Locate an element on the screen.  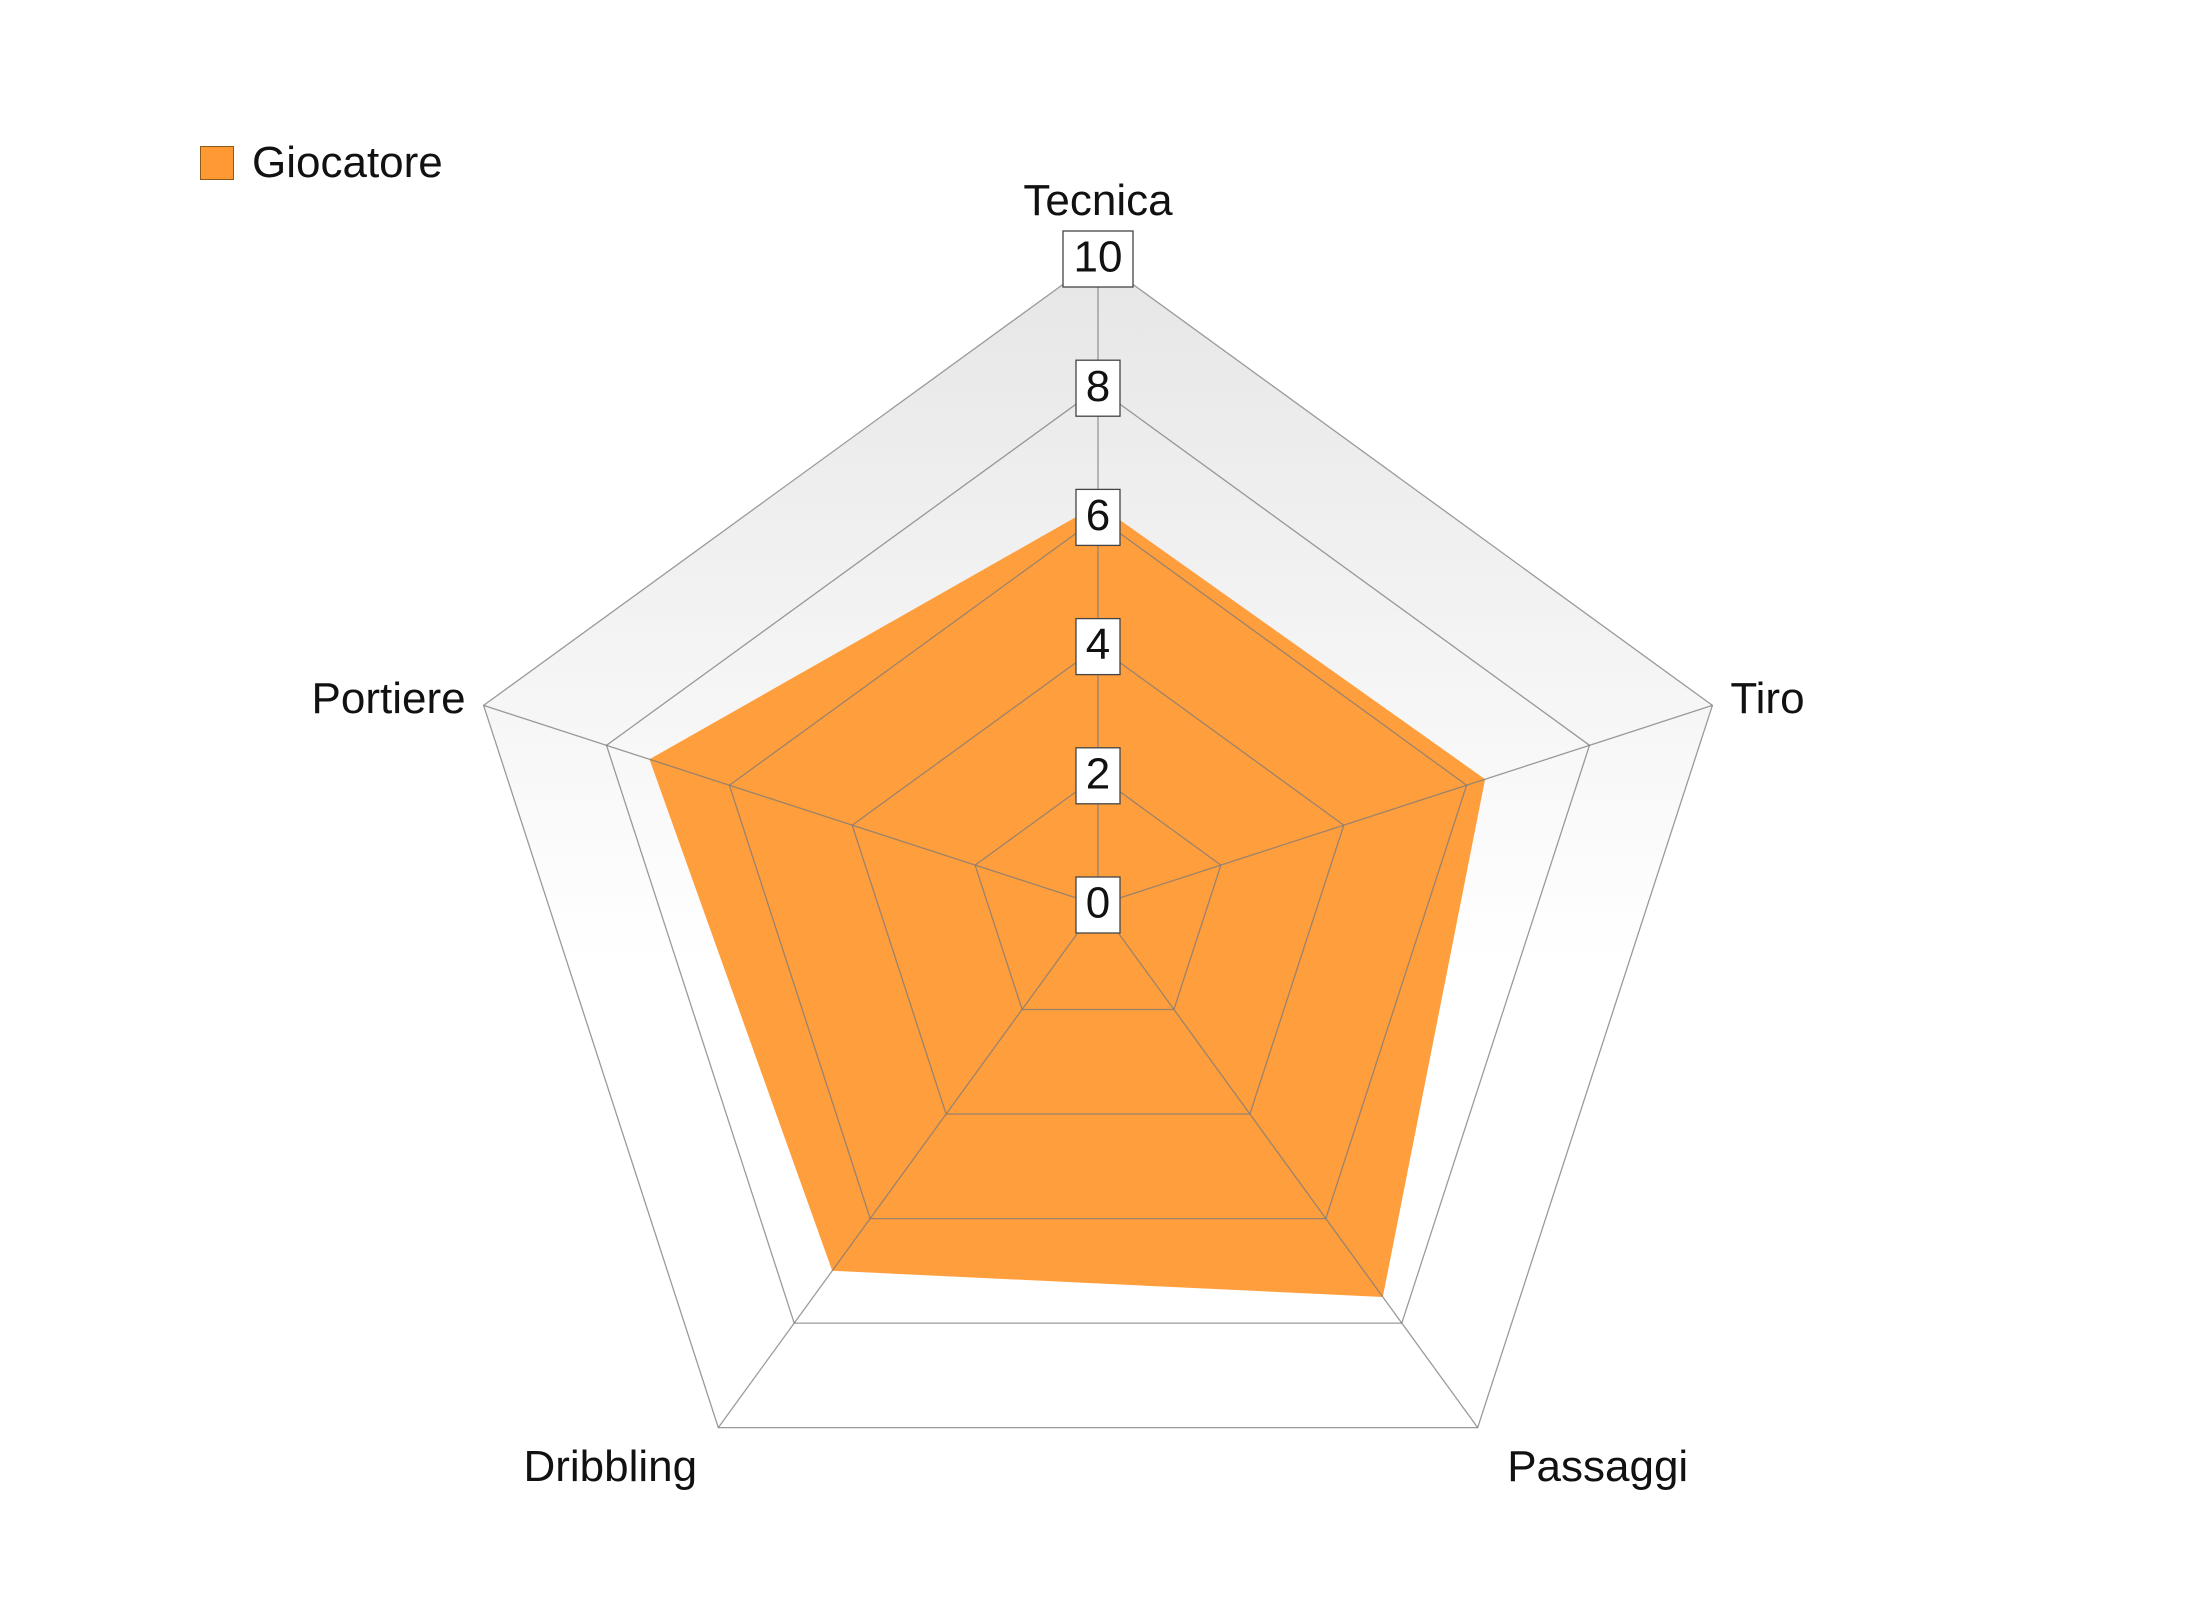
tick-label: 10 is located at coordinates (1098, 257).